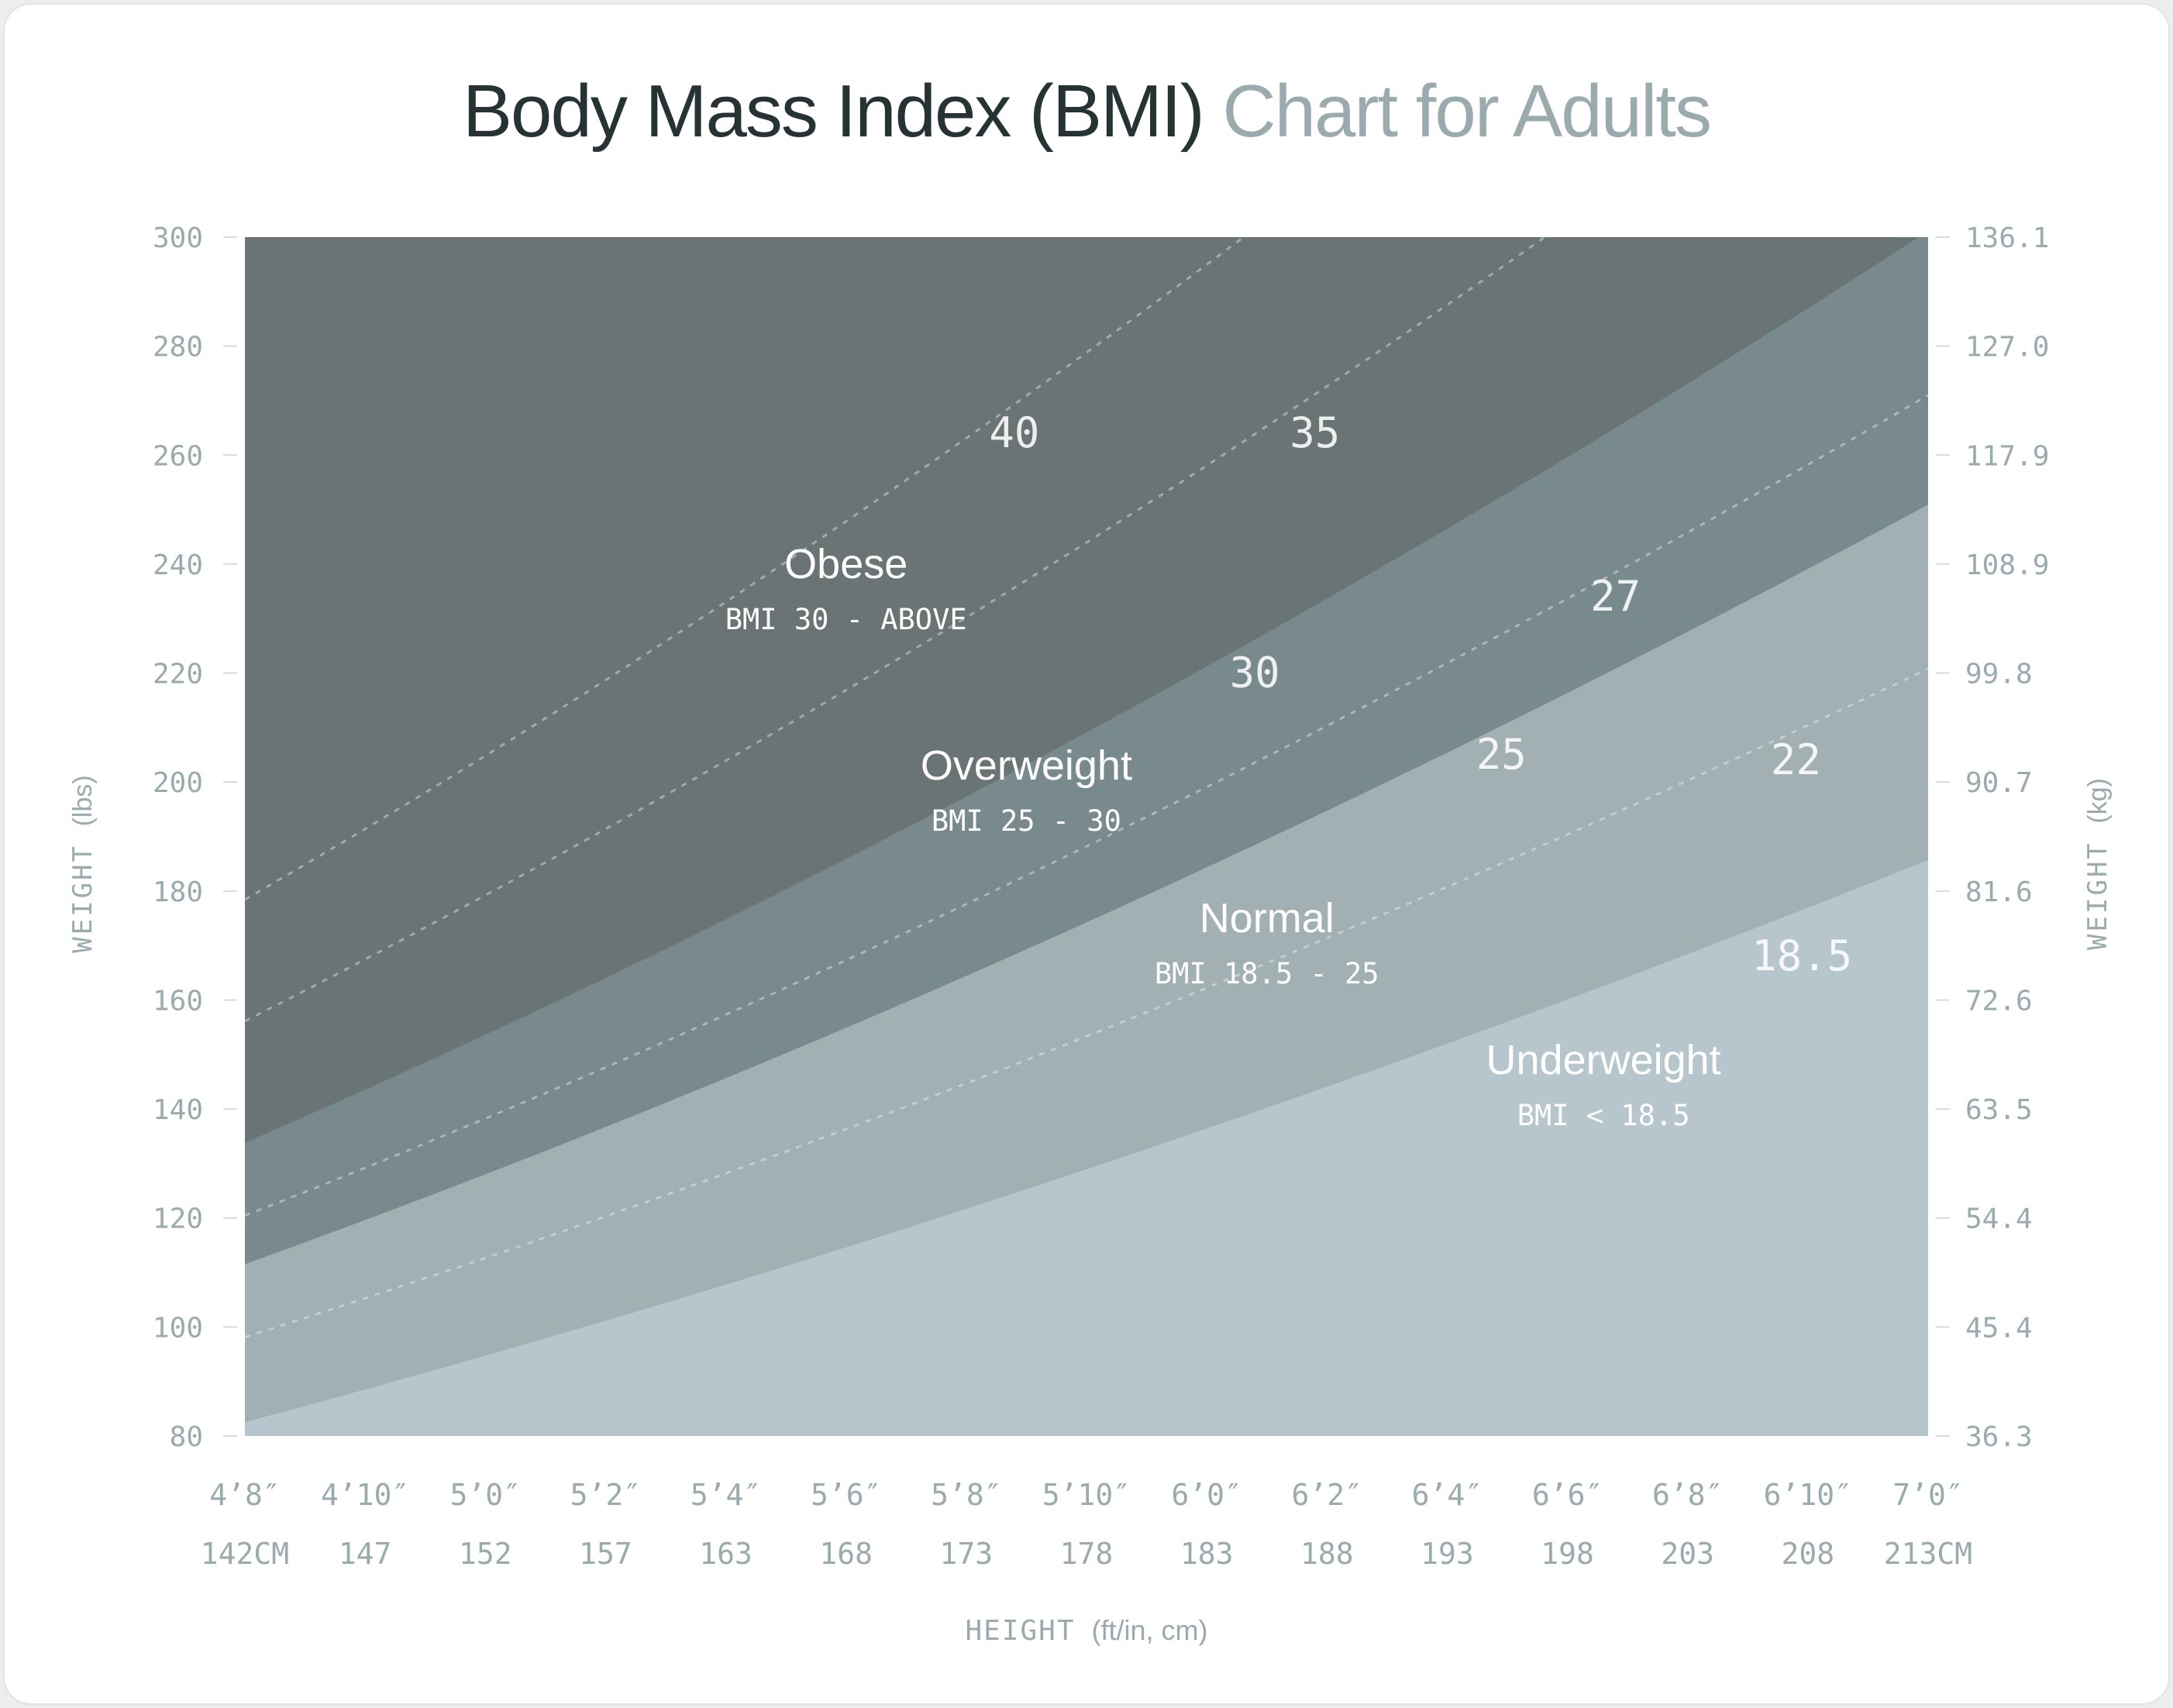 The height and width of the screenshot is (1708, 2173). Describe the element at coordinates (1999, 1219) in the screenshot. I see `y-tick-label-kg: 54.4` at that location.